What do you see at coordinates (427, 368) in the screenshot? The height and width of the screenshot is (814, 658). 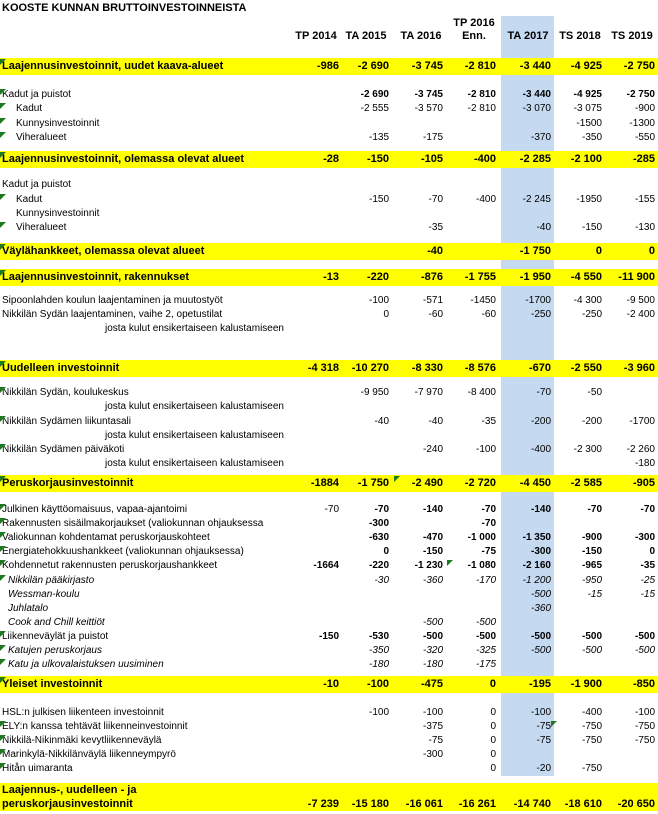 I see `cell-value: -8 330` at bounding box center [427, 368].